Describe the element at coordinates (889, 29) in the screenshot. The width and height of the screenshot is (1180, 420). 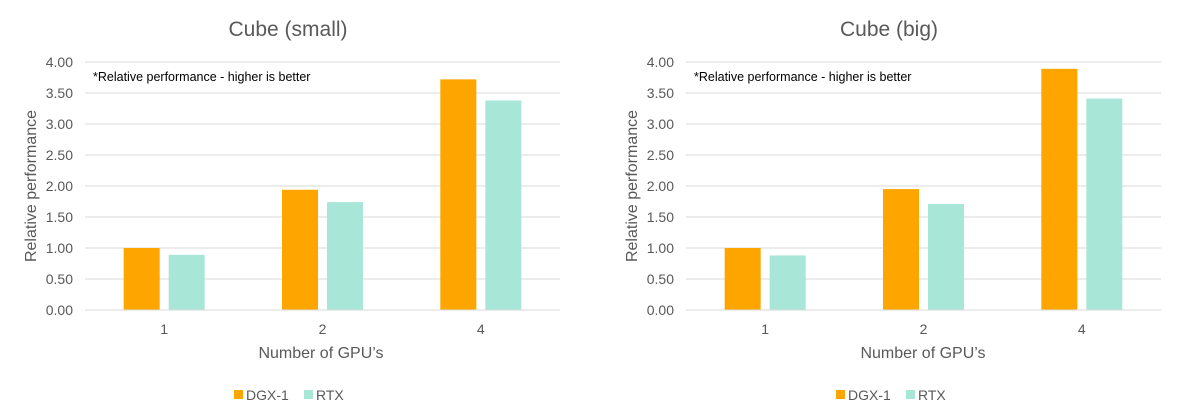
I see `chart-title: Cube (big)` at that location.